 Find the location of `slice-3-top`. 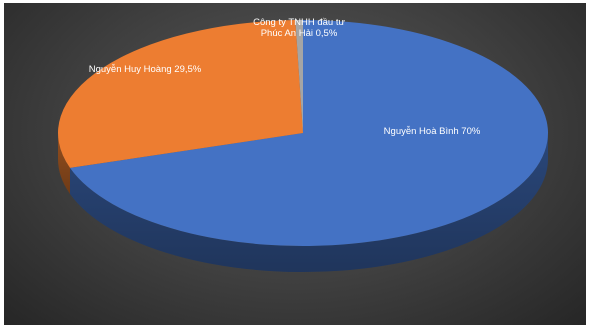

slice-3-top is located at coordinates (299, 76).